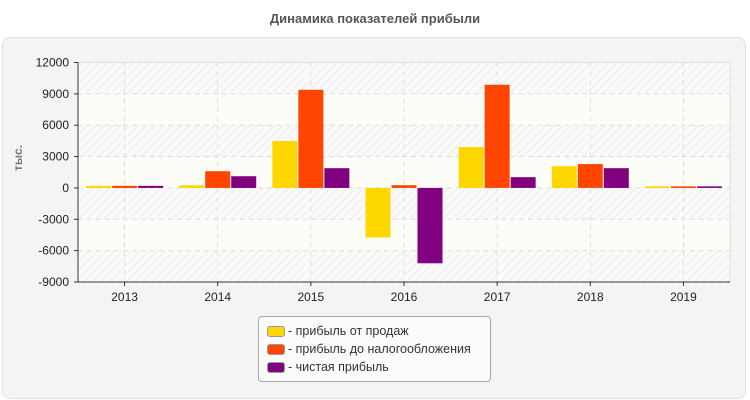  Describe the element at coordinates (53, 219) in the screenshot. I see `y-tick-label: -3000` at that location.